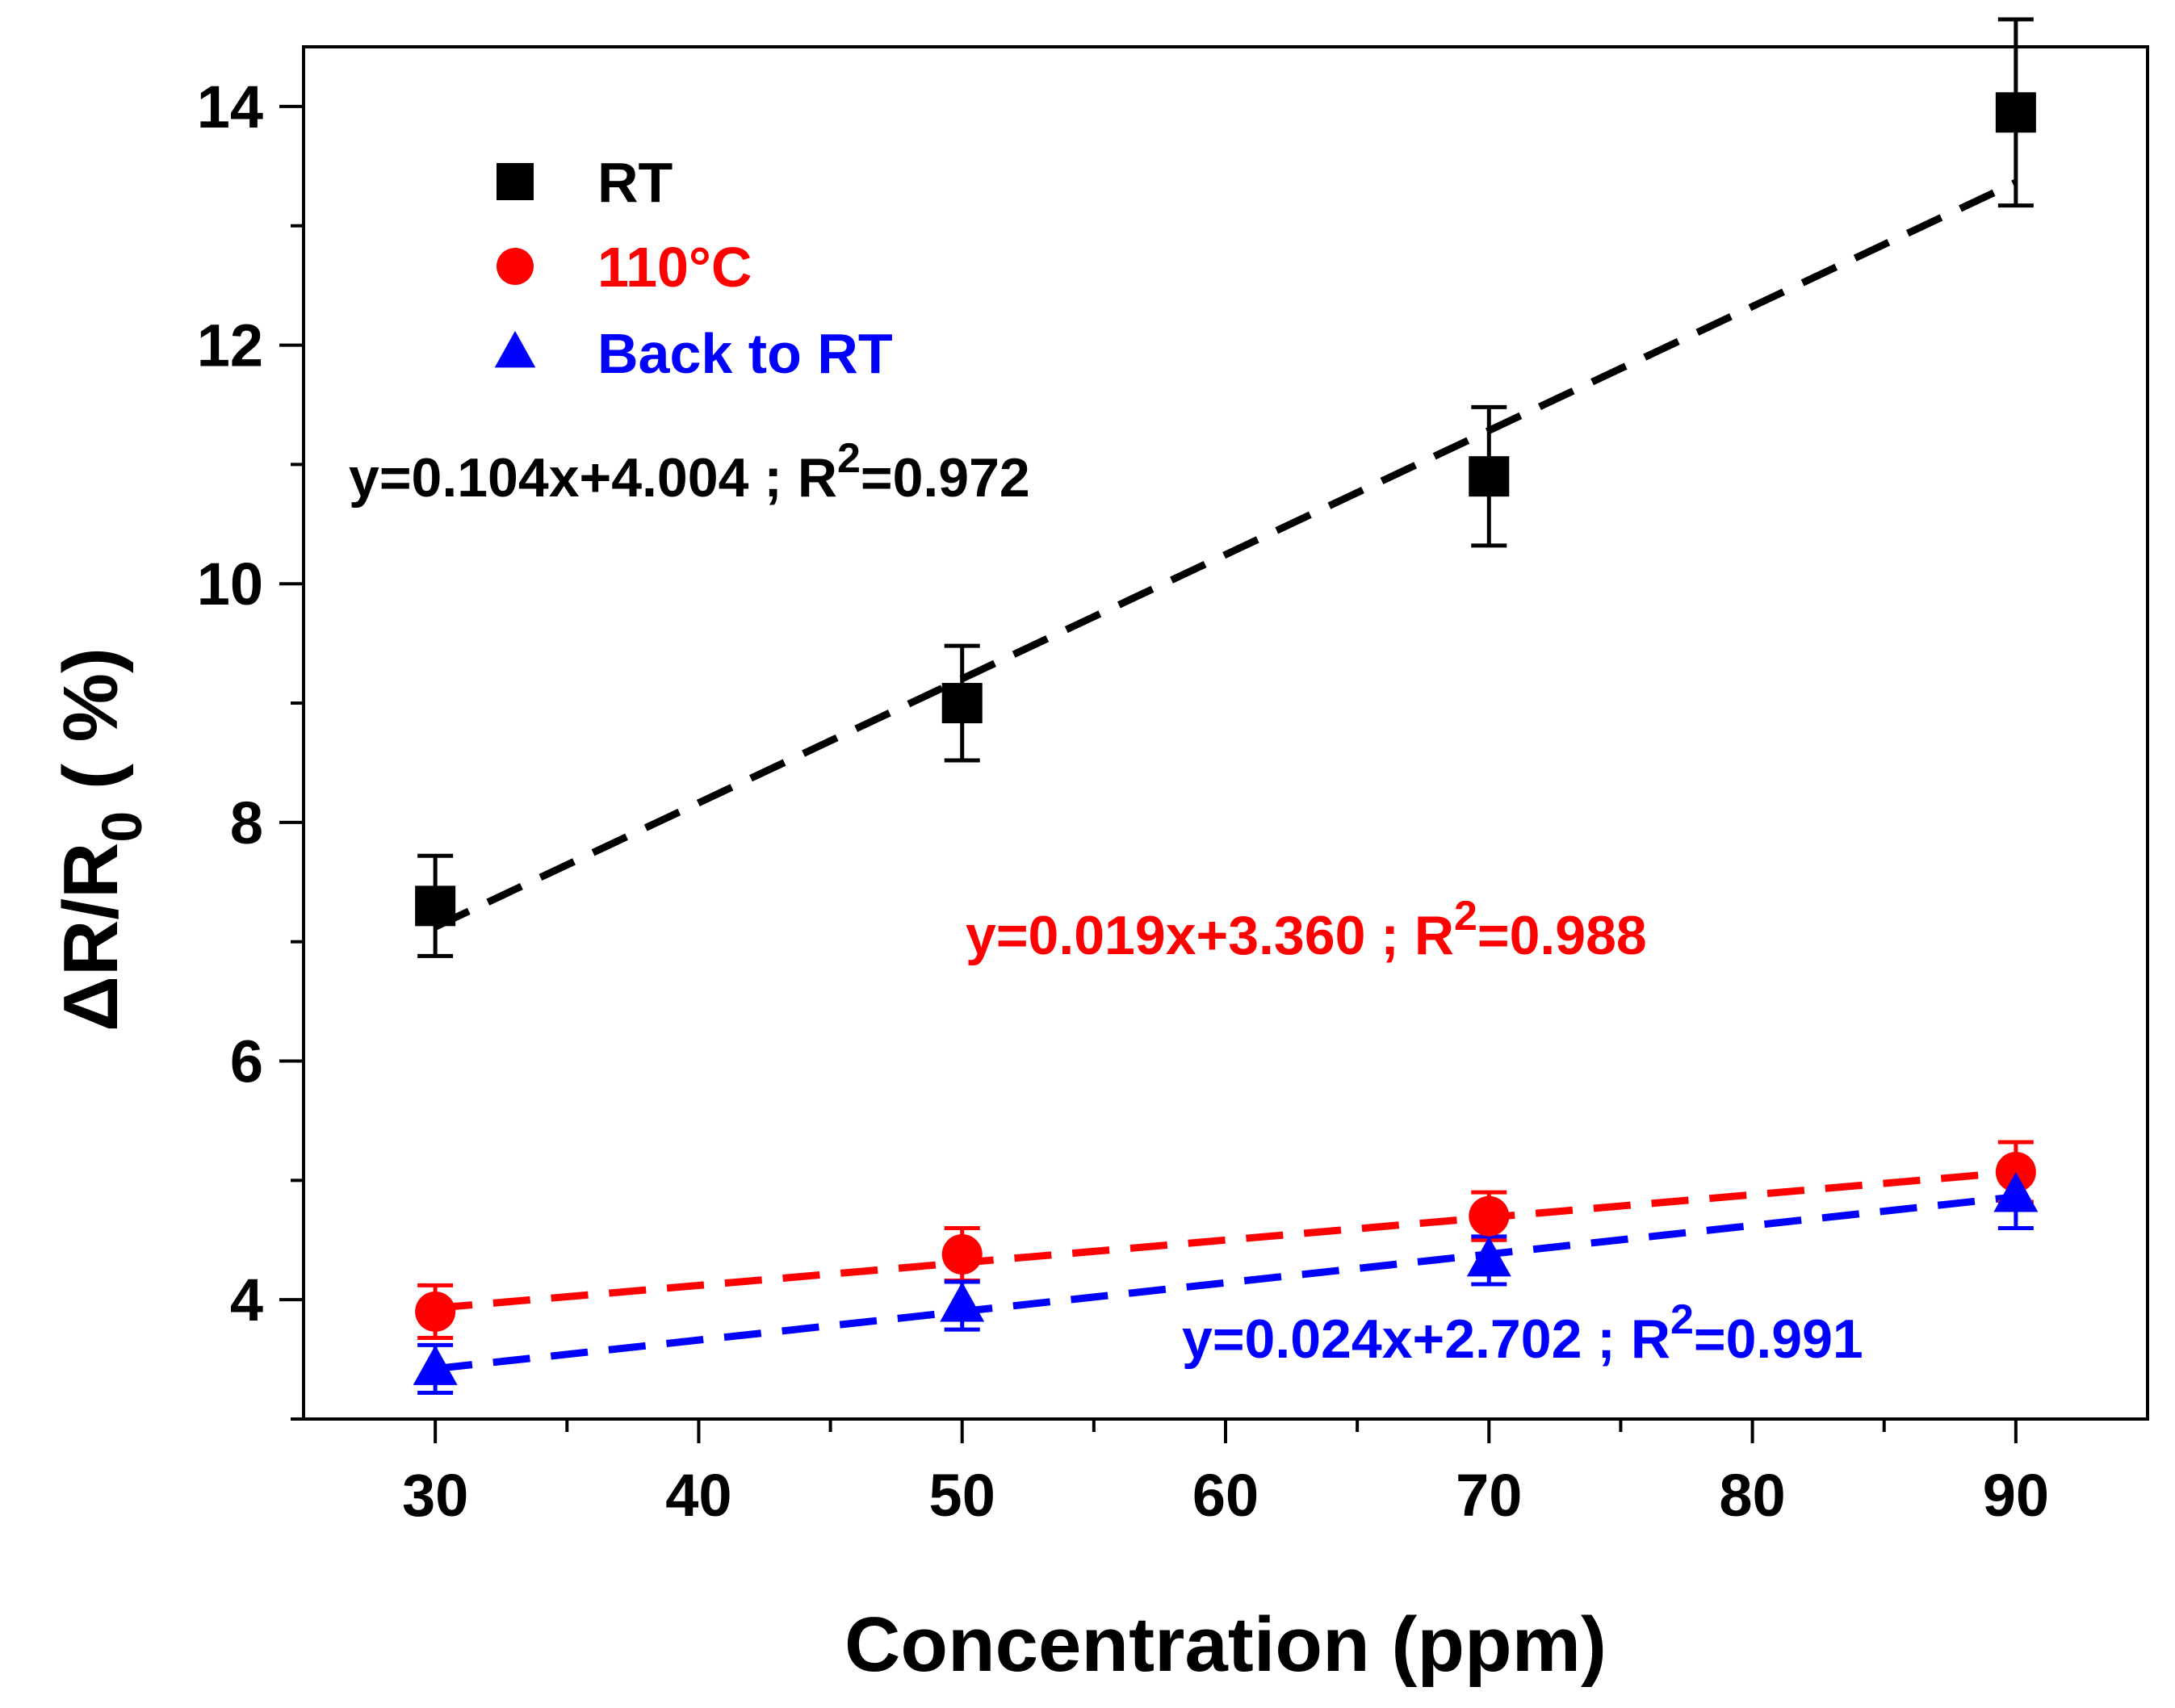 The image size is (2175, 1708). What do you see at coordinates (1225, 1644) in the screenshot?
I see `x-axis-title: Concentration (ppm)` at bounding box center [1225, 1644].